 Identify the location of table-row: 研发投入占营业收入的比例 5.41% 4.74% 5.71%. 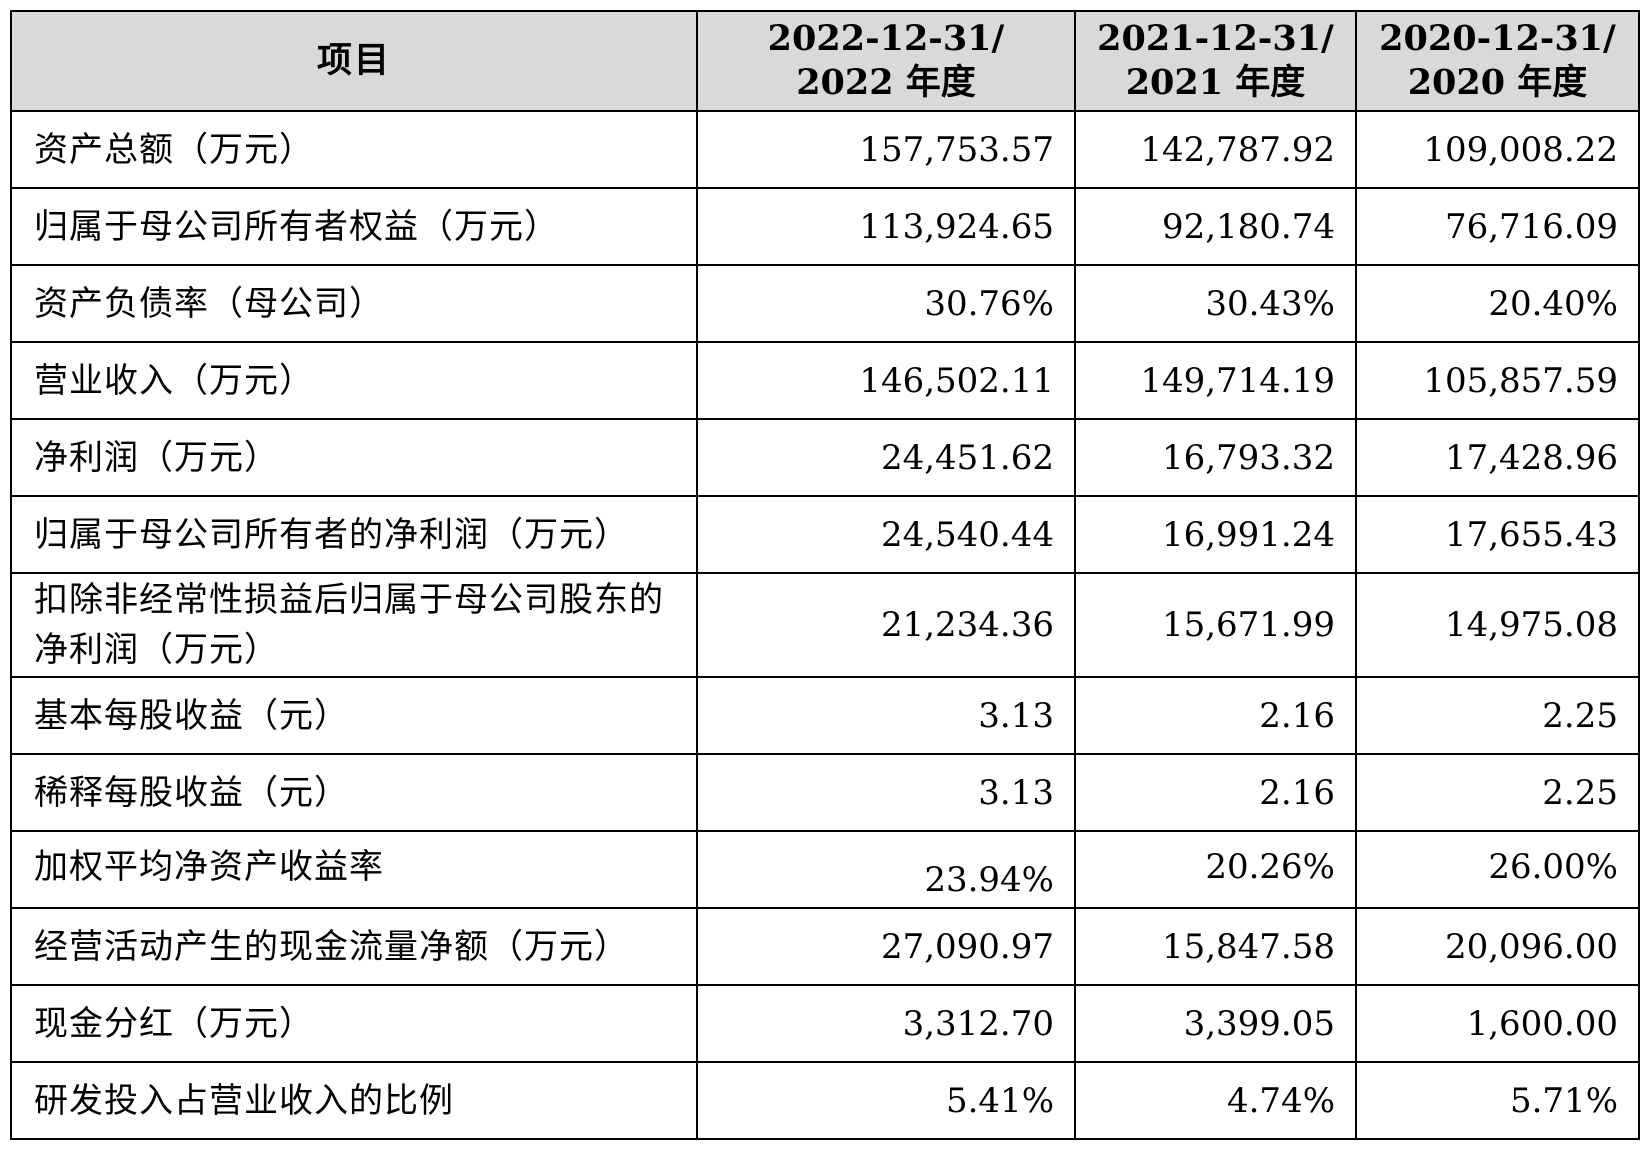
(825, 1100).